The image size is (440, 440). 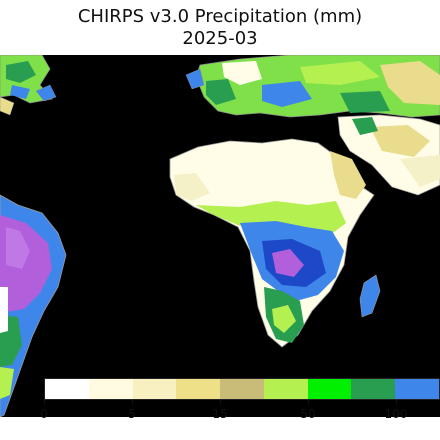 I want to click on region-madagascar, so click(x=370, y=296).